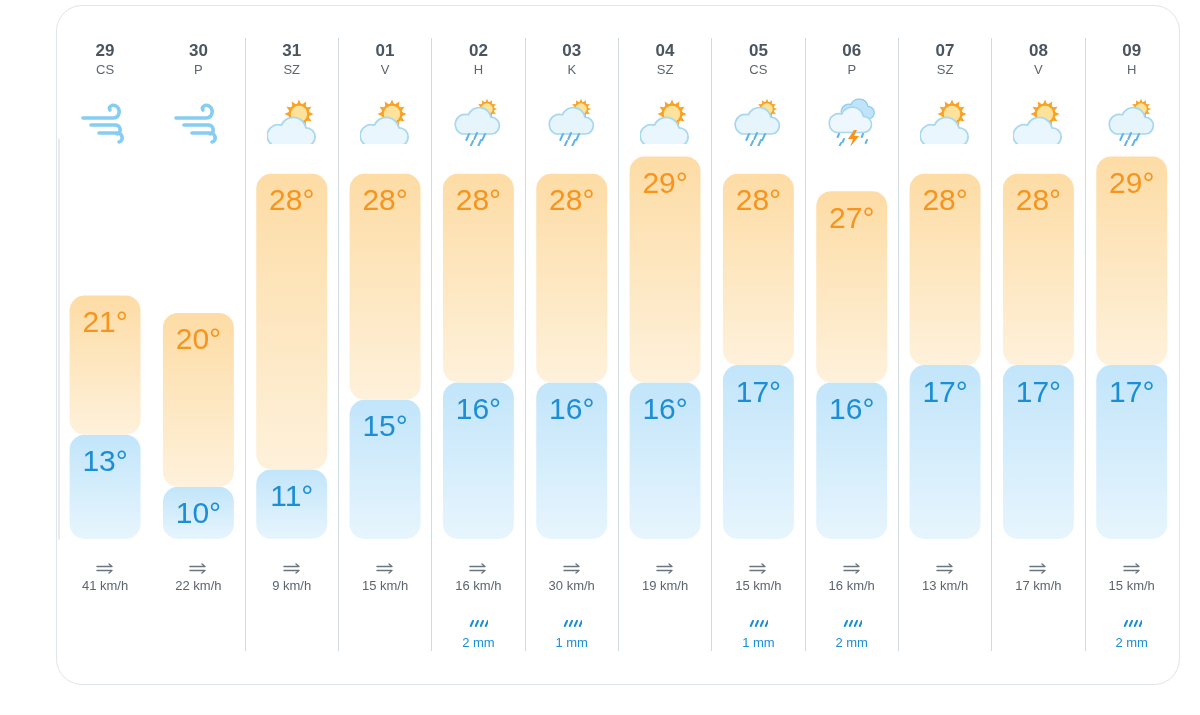  Describe the element at coordinates (852, 217) in the screenshot. I see `total-label: 27°` at that location.